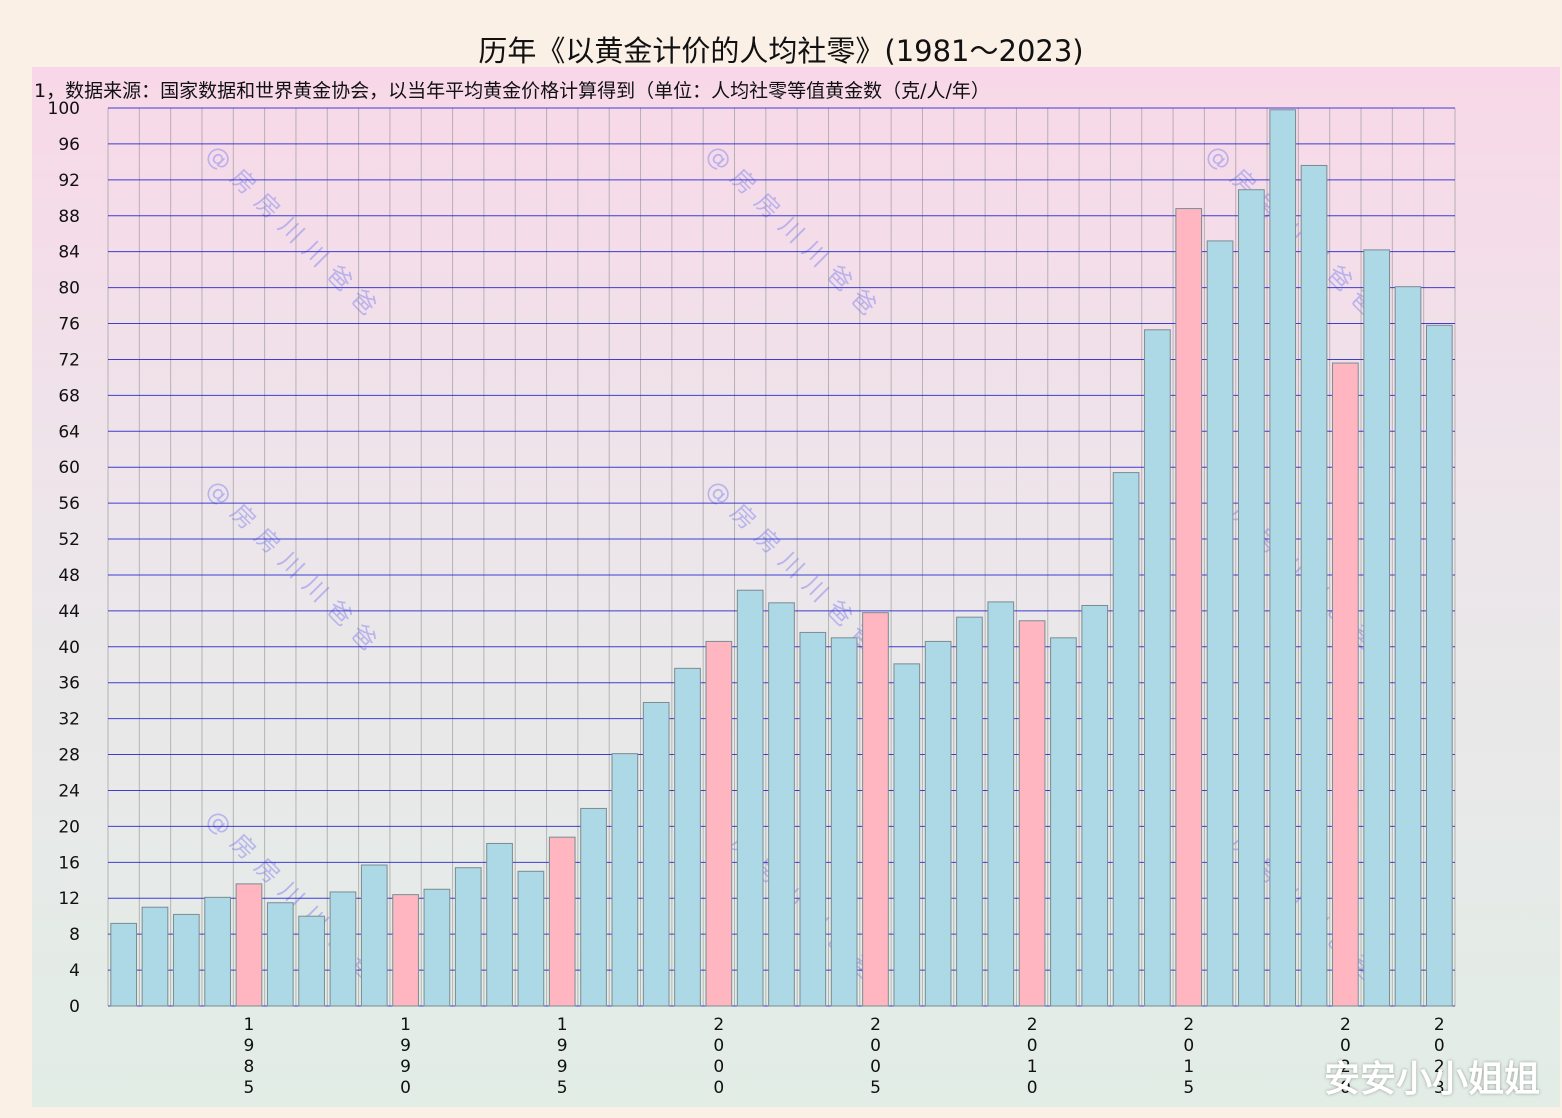 This screenshot has height=1118, width=1562. What do you see at coordinates (437, 947) in the screenshot?
I see `bar-1991` at bounding box center [437, 947].